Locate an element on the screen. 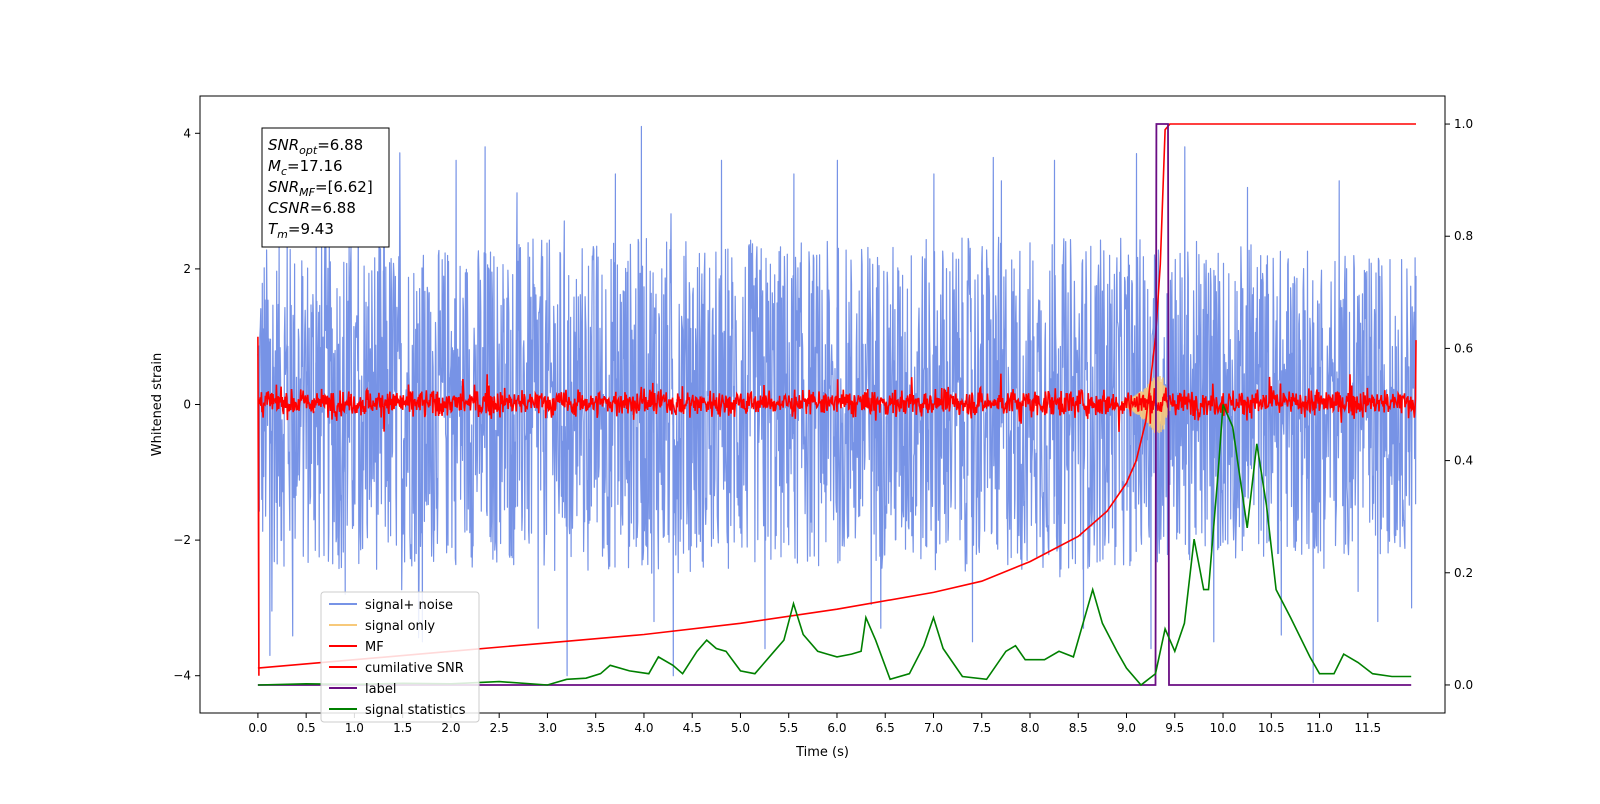 This screenshot has width=1600, height=804. y-tick-label: −4 is located at coordinates (182, 676).